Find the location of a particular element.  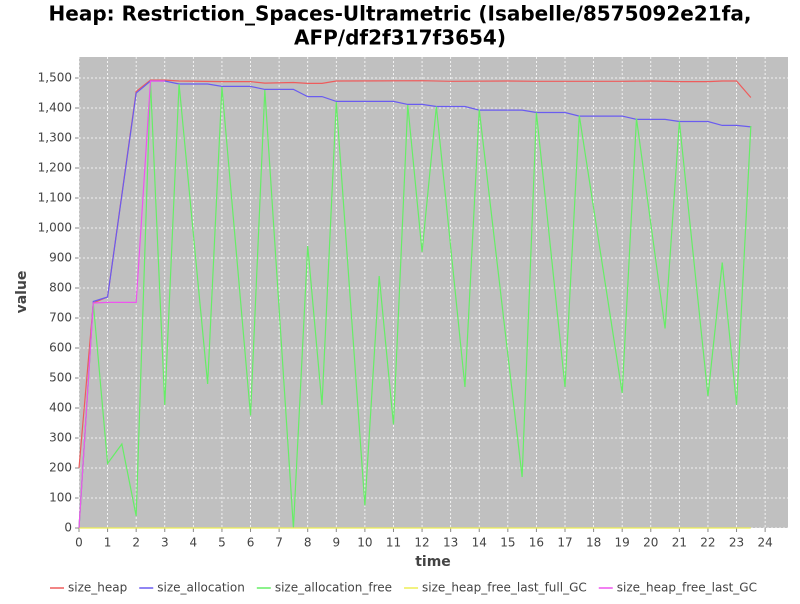

legend-label: size_allocation_free is located at coordinates (333, 588).